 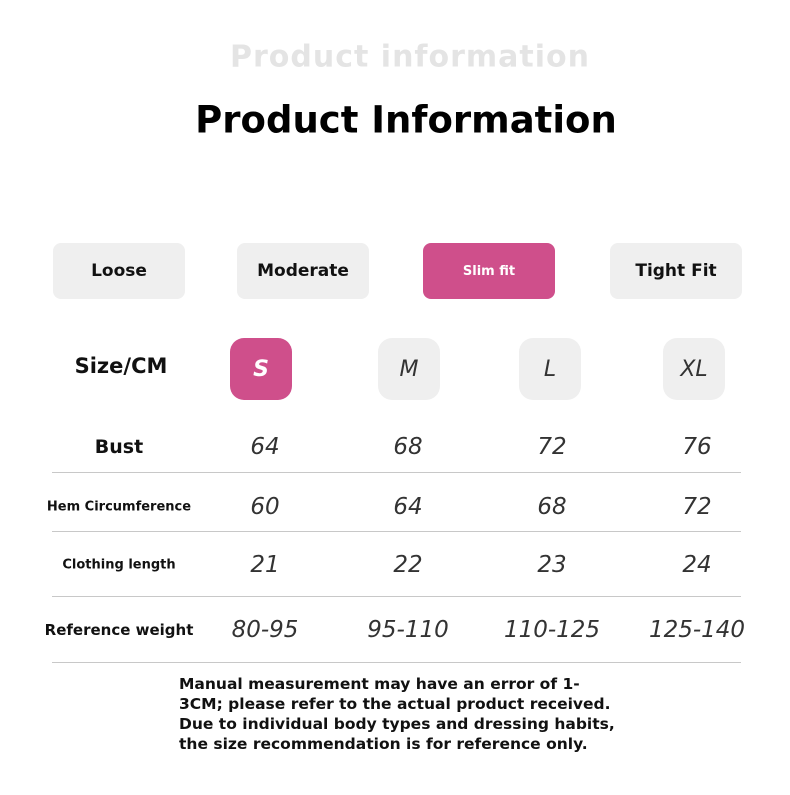 What do you see at coordinates (119, 271) in the screenshot?
I see `fit-option: Loose` at bounding box center [119, 271].